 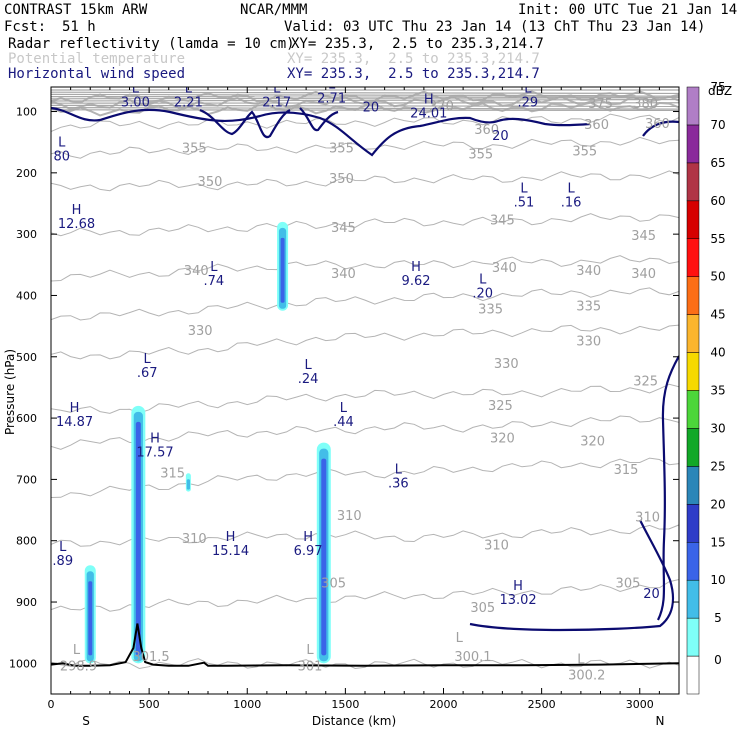 I want to click on theta-isoline-label: 360, so click(x=596, y=125).